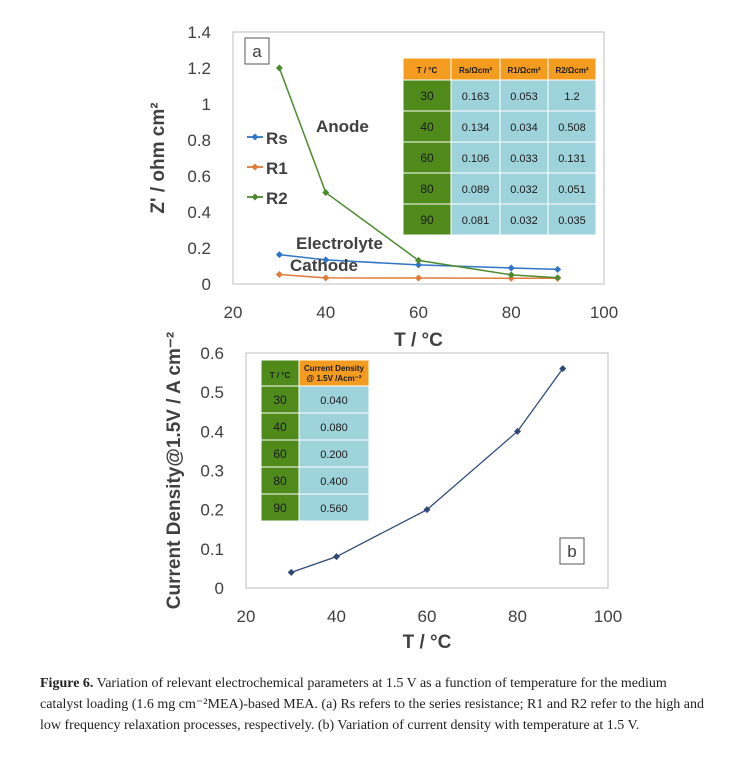 This screenshot has height=781, width=741. I want to click on x-tick-label: 60, so click(427, 616).